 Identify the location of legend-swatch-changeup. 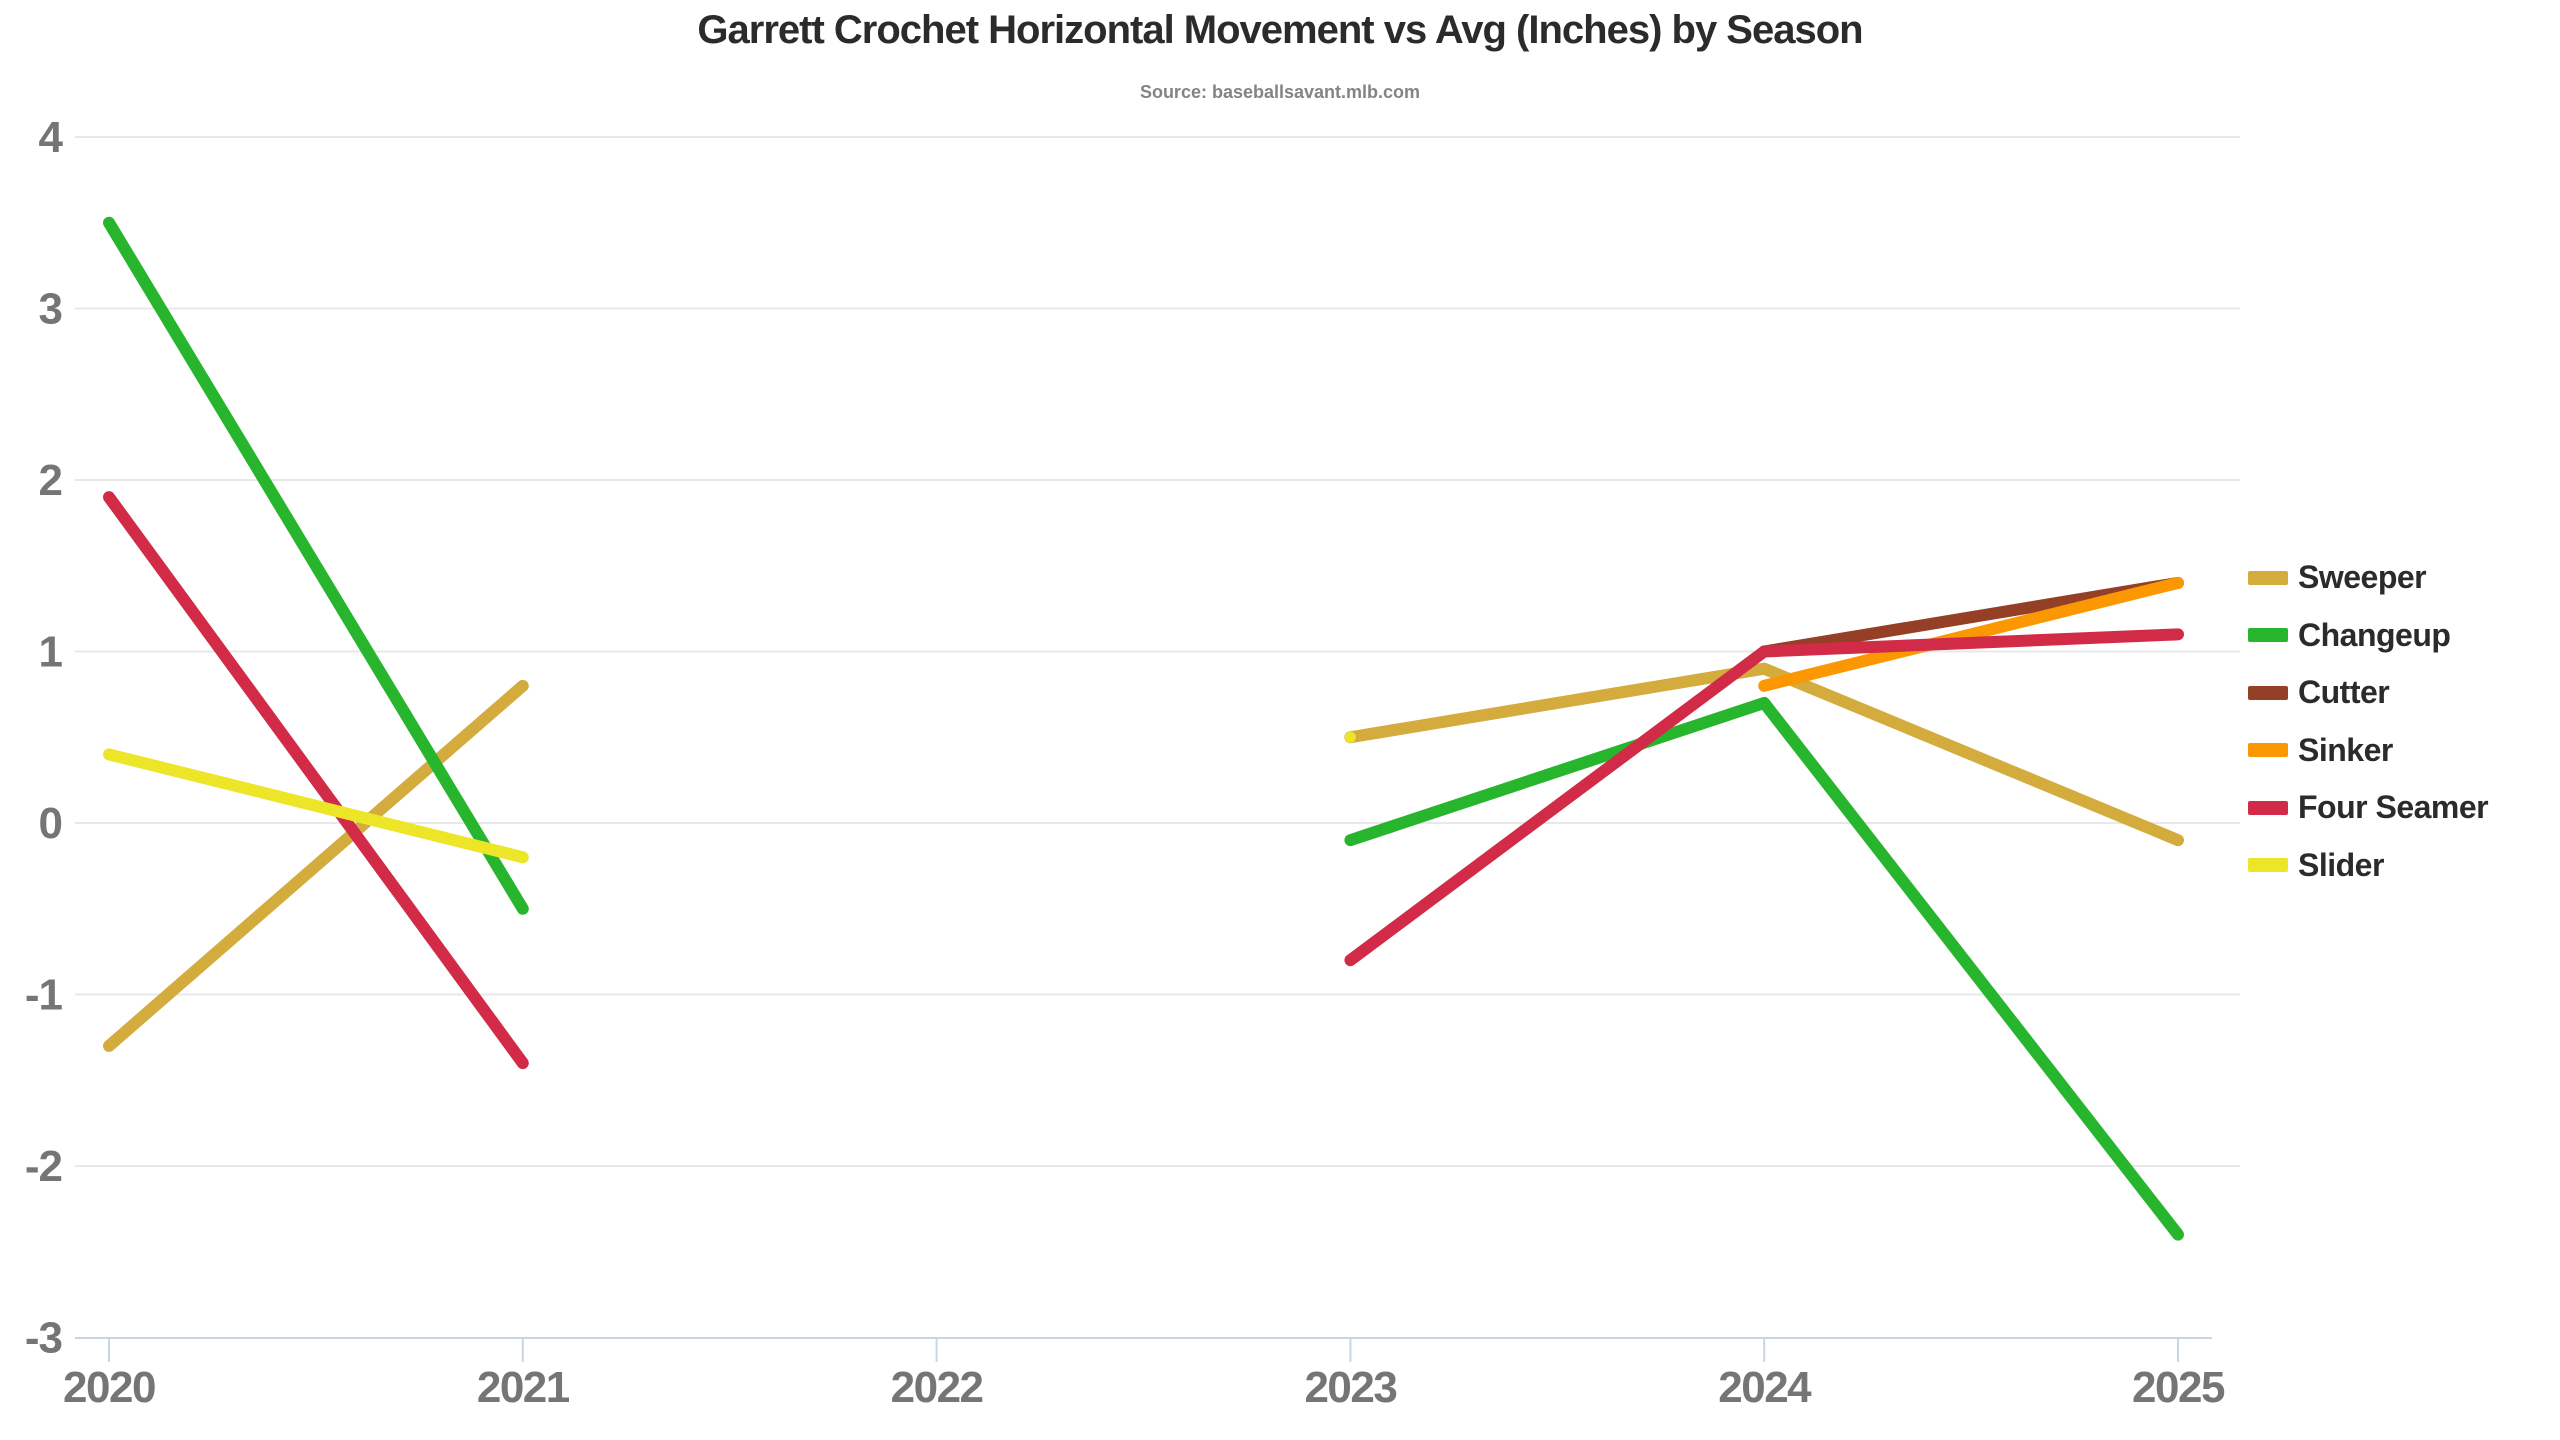
(2268, 635).